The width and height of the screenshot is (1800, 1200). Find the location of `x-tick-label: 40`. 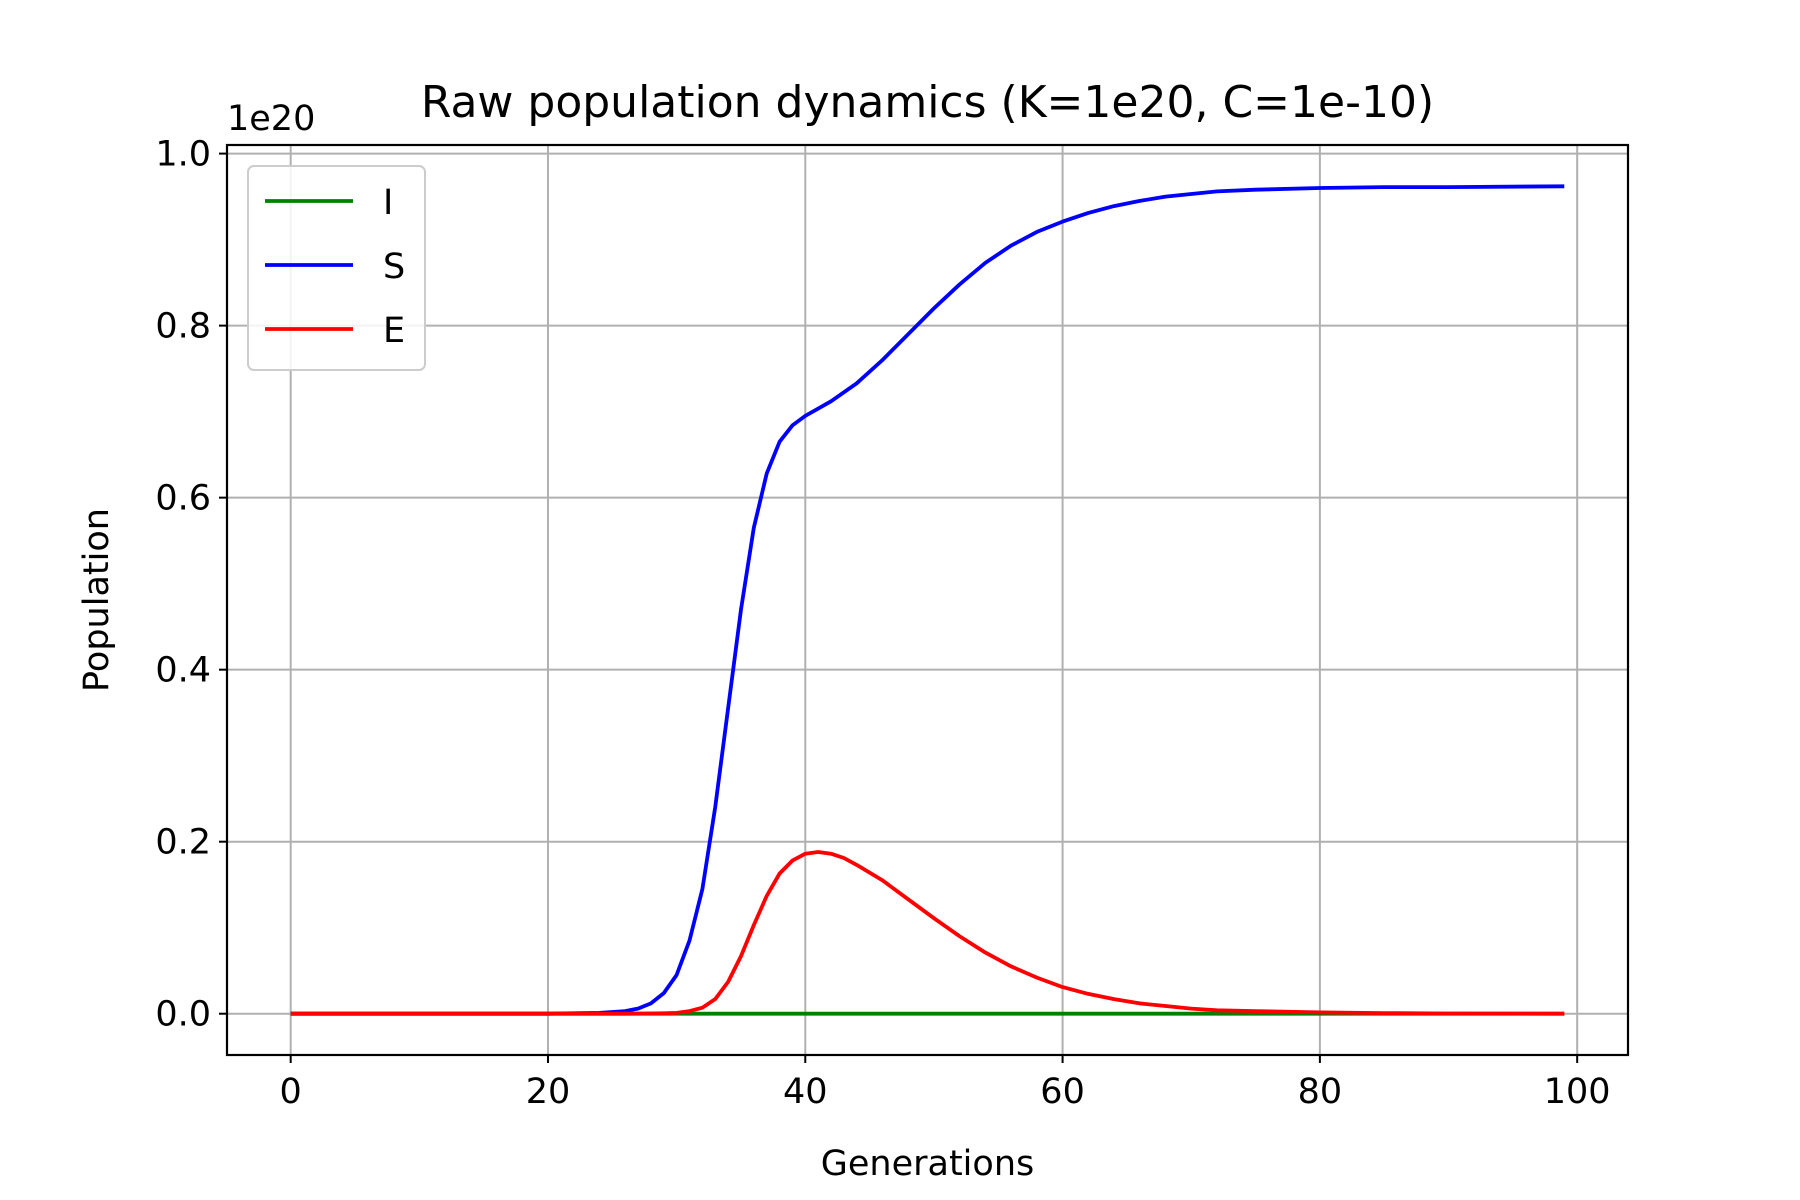

x-tick-label: 40 is located at coordinates (805, 1092).